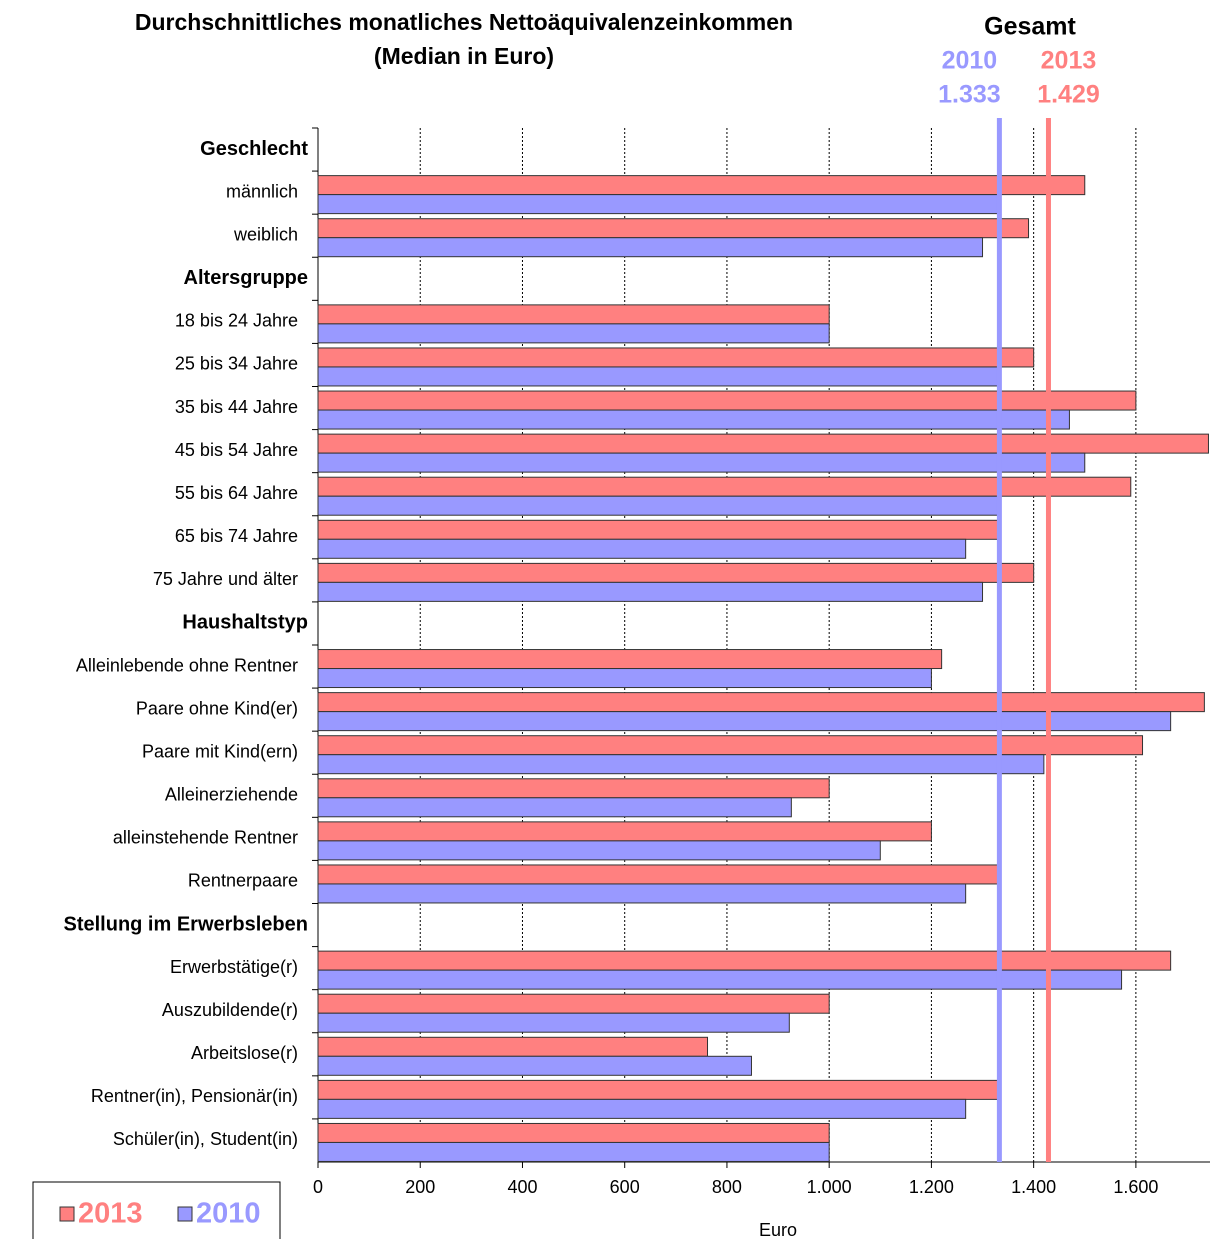 The image size is (1215, 1239). What do you see at coordinates (236, 364) in the screenshot?
I see `y-tick-label: 25 bis 34 Jahre` at bounding box center [236, 364].